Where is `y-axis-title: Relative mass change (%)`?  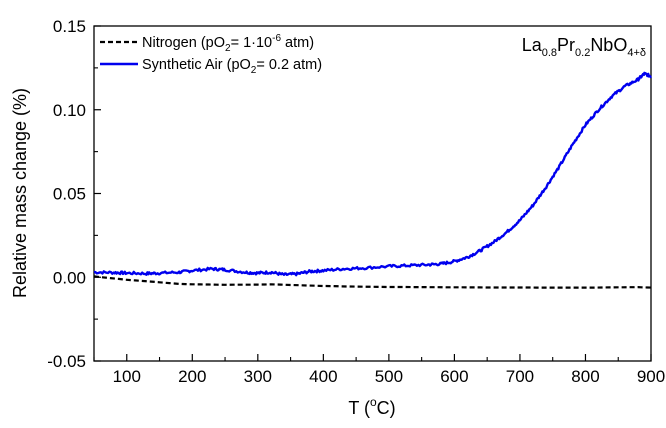
y-axis-title: Relative mass change (%) is located at coordinates (20, 193).